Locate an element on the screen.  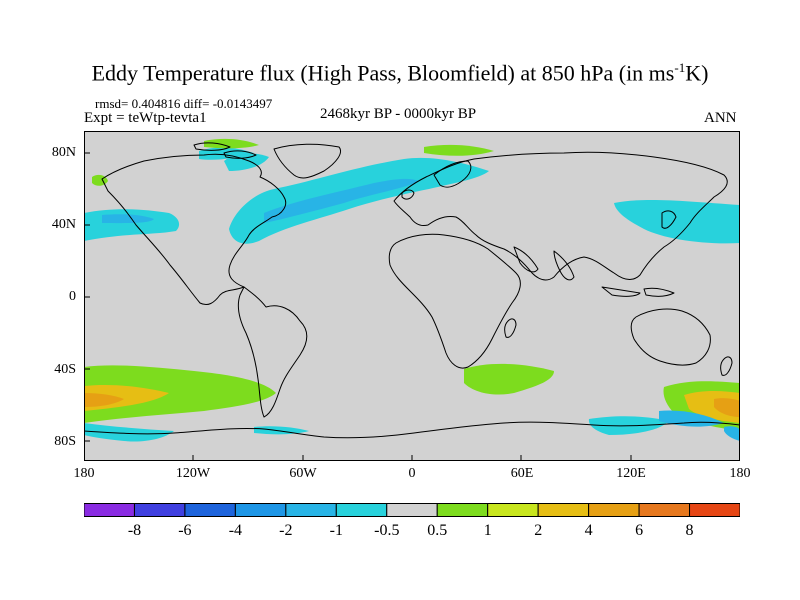
title-superscript: -1 is located at coordinates (680, 67).